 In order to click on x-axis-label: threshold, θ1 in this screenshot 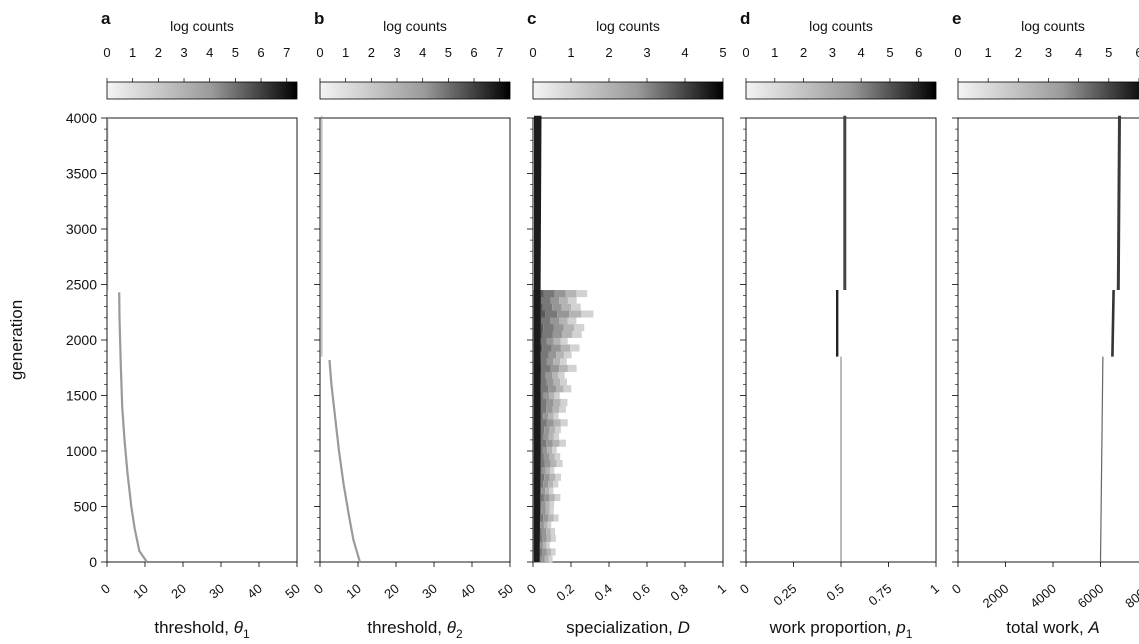, I will do `click(202, 629)`.